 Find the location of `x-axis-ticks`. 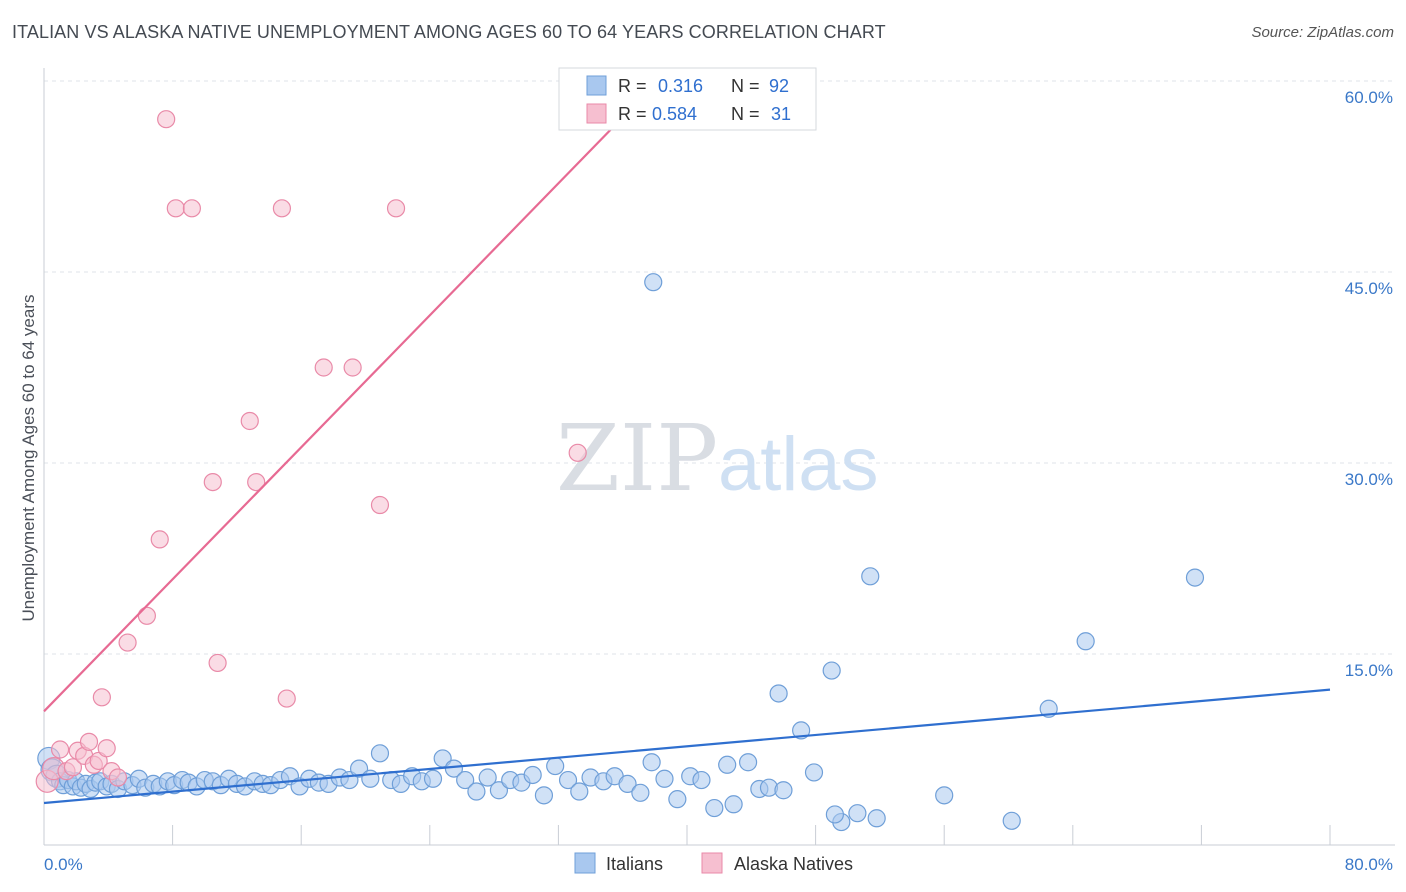

x-axis-ticks is located at coordinates (751, 835).